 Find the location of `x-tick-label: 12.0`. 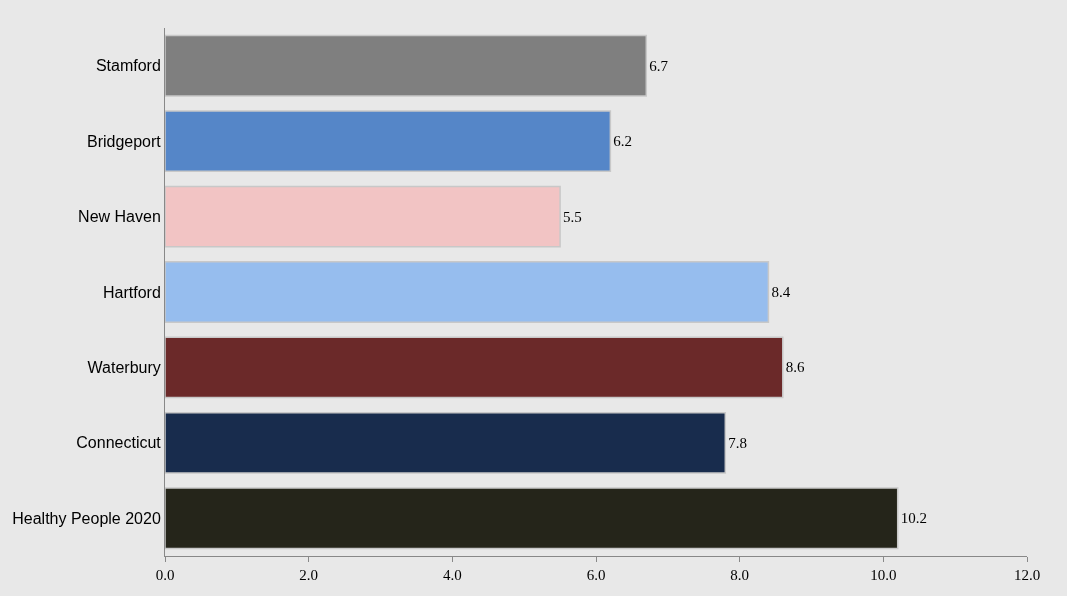

x-tick-label: 12.0 is located at coordinates (1027, 575).